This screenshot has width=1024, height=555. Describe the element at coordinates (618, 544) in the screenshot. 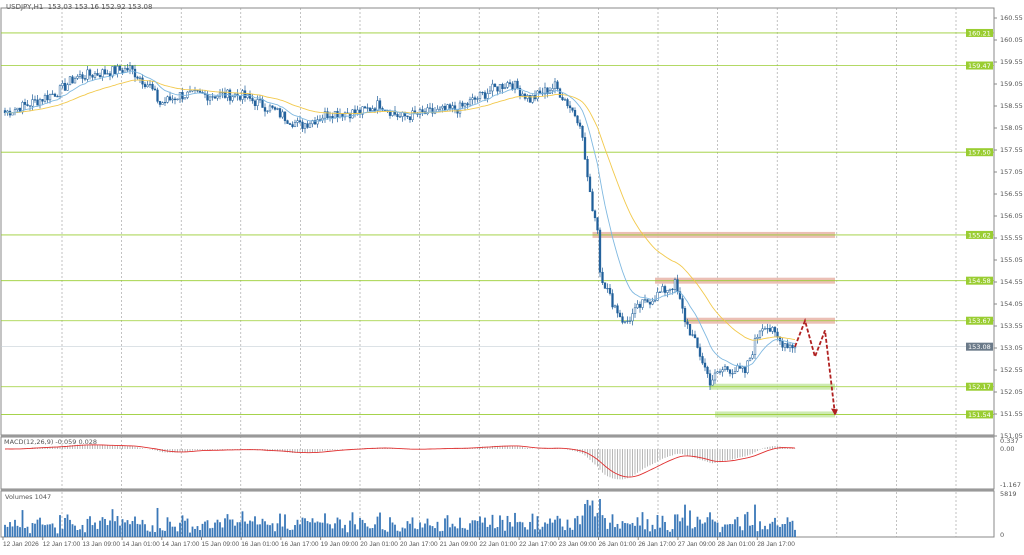

I see `time-tick-label: 26 Jan 01:00` at that location.